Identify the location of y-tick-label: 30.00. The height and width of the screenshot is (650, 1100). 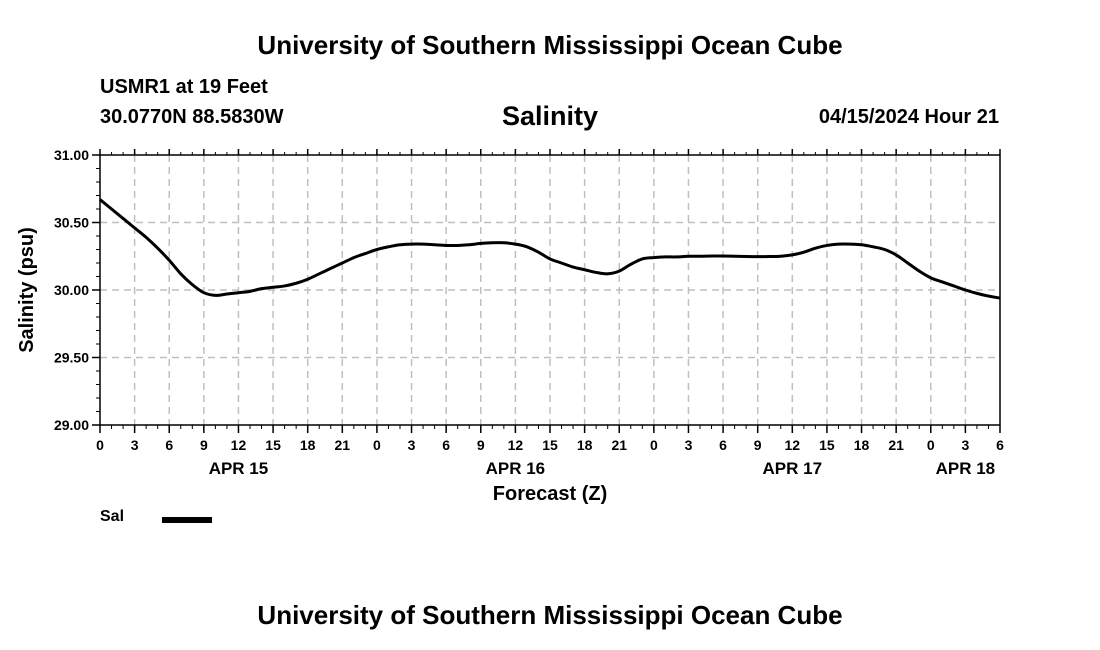
(71, 290).